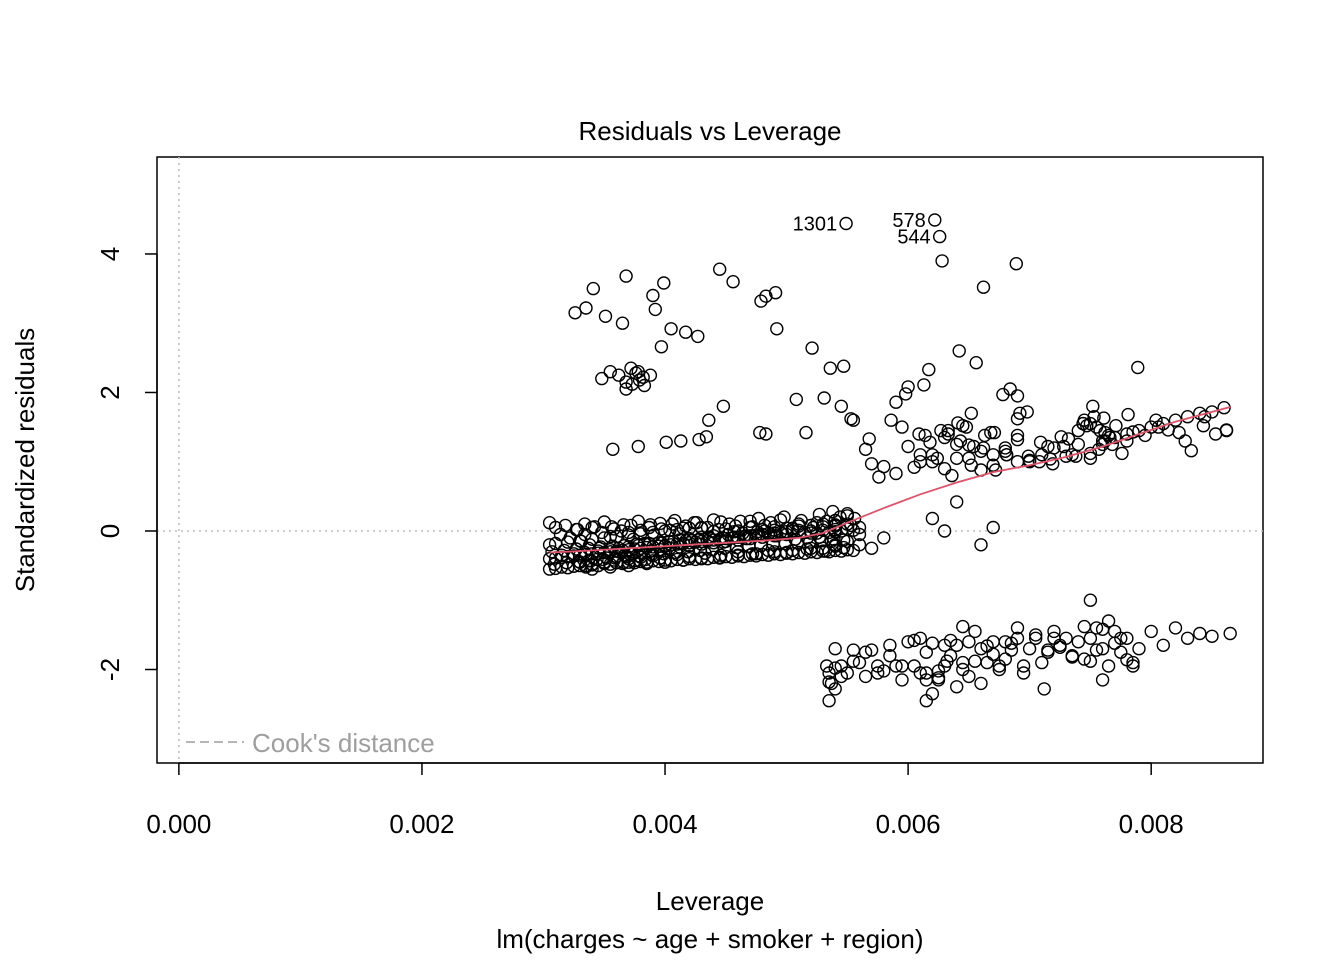  What do you see at coordinates (709, 939) in the screenshot?
I see `model-formula-subtitle: lm(charges ~ age + smoker + region)` at bounding box center [709, 939].